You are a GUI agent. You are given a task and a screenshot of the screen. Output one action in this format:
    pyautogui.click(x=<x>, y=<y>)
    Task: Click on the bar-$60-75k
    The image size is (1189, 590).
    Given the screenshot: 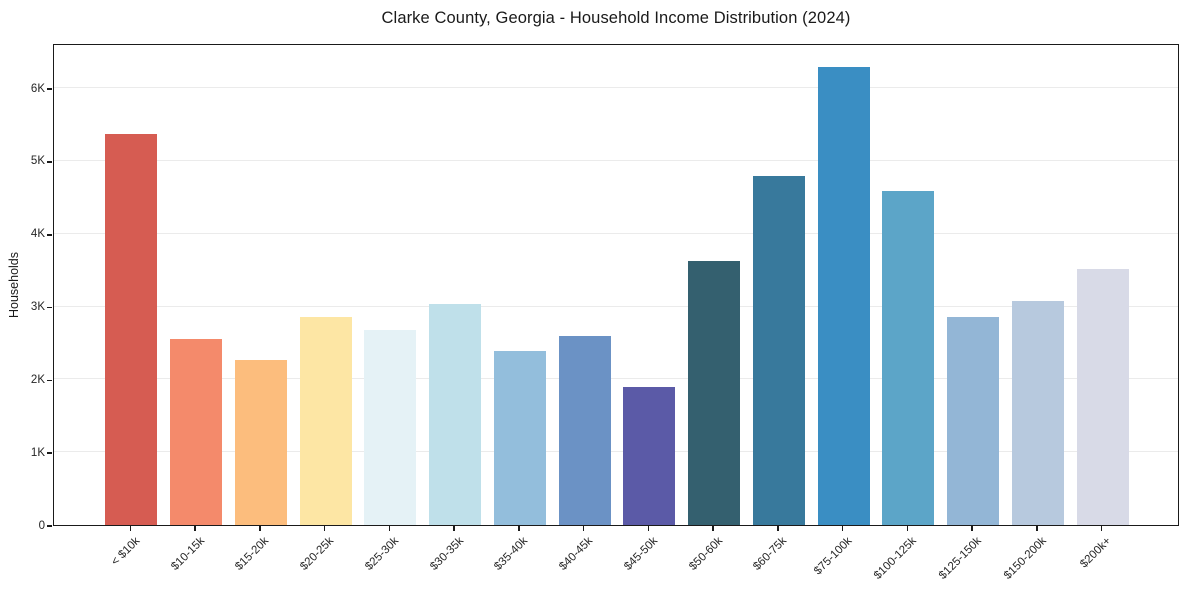 What is the action you would take?
    pyautogui.click(x=778, y=350)
    